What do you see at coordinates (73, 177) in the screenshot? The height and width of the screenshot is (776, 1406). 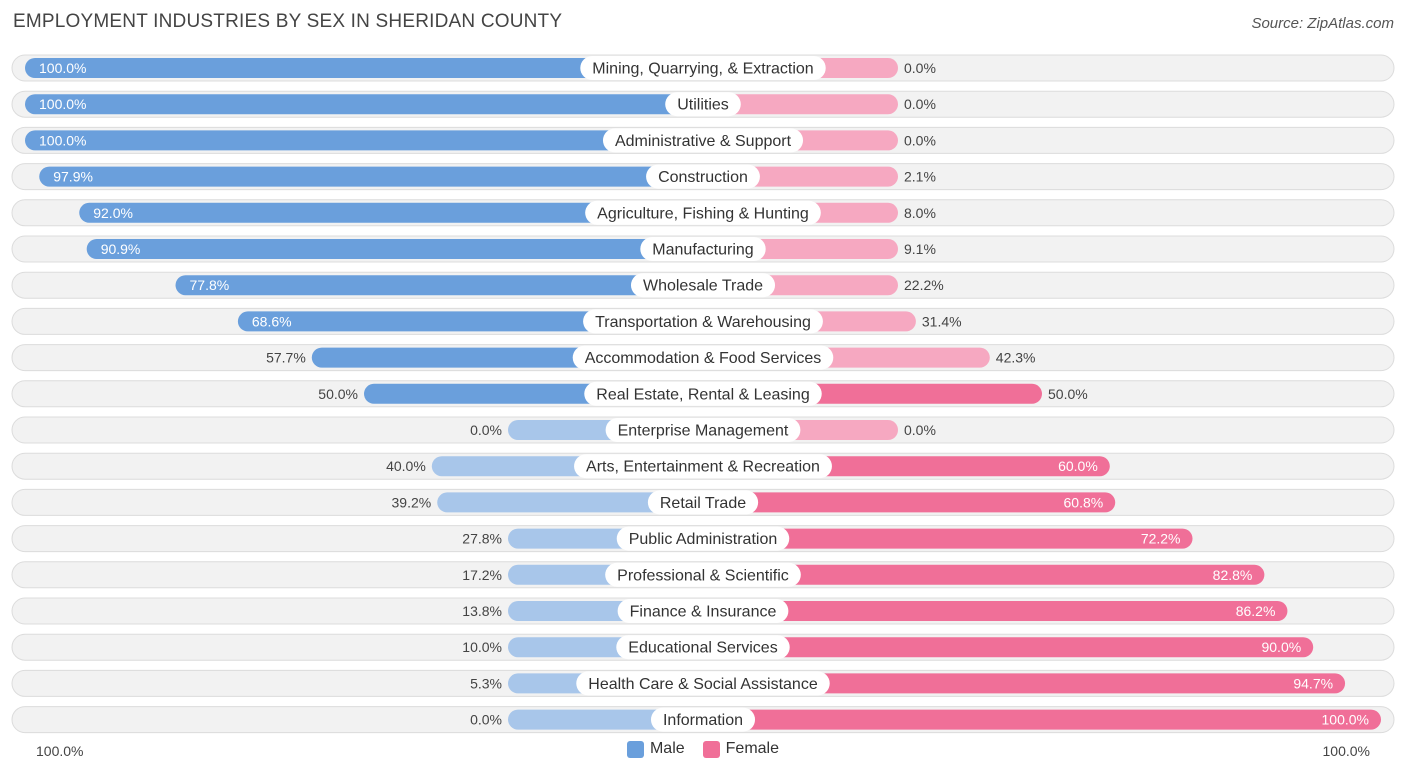 I see `male-value-label: 97.9%` at bounding box center [73, 177].